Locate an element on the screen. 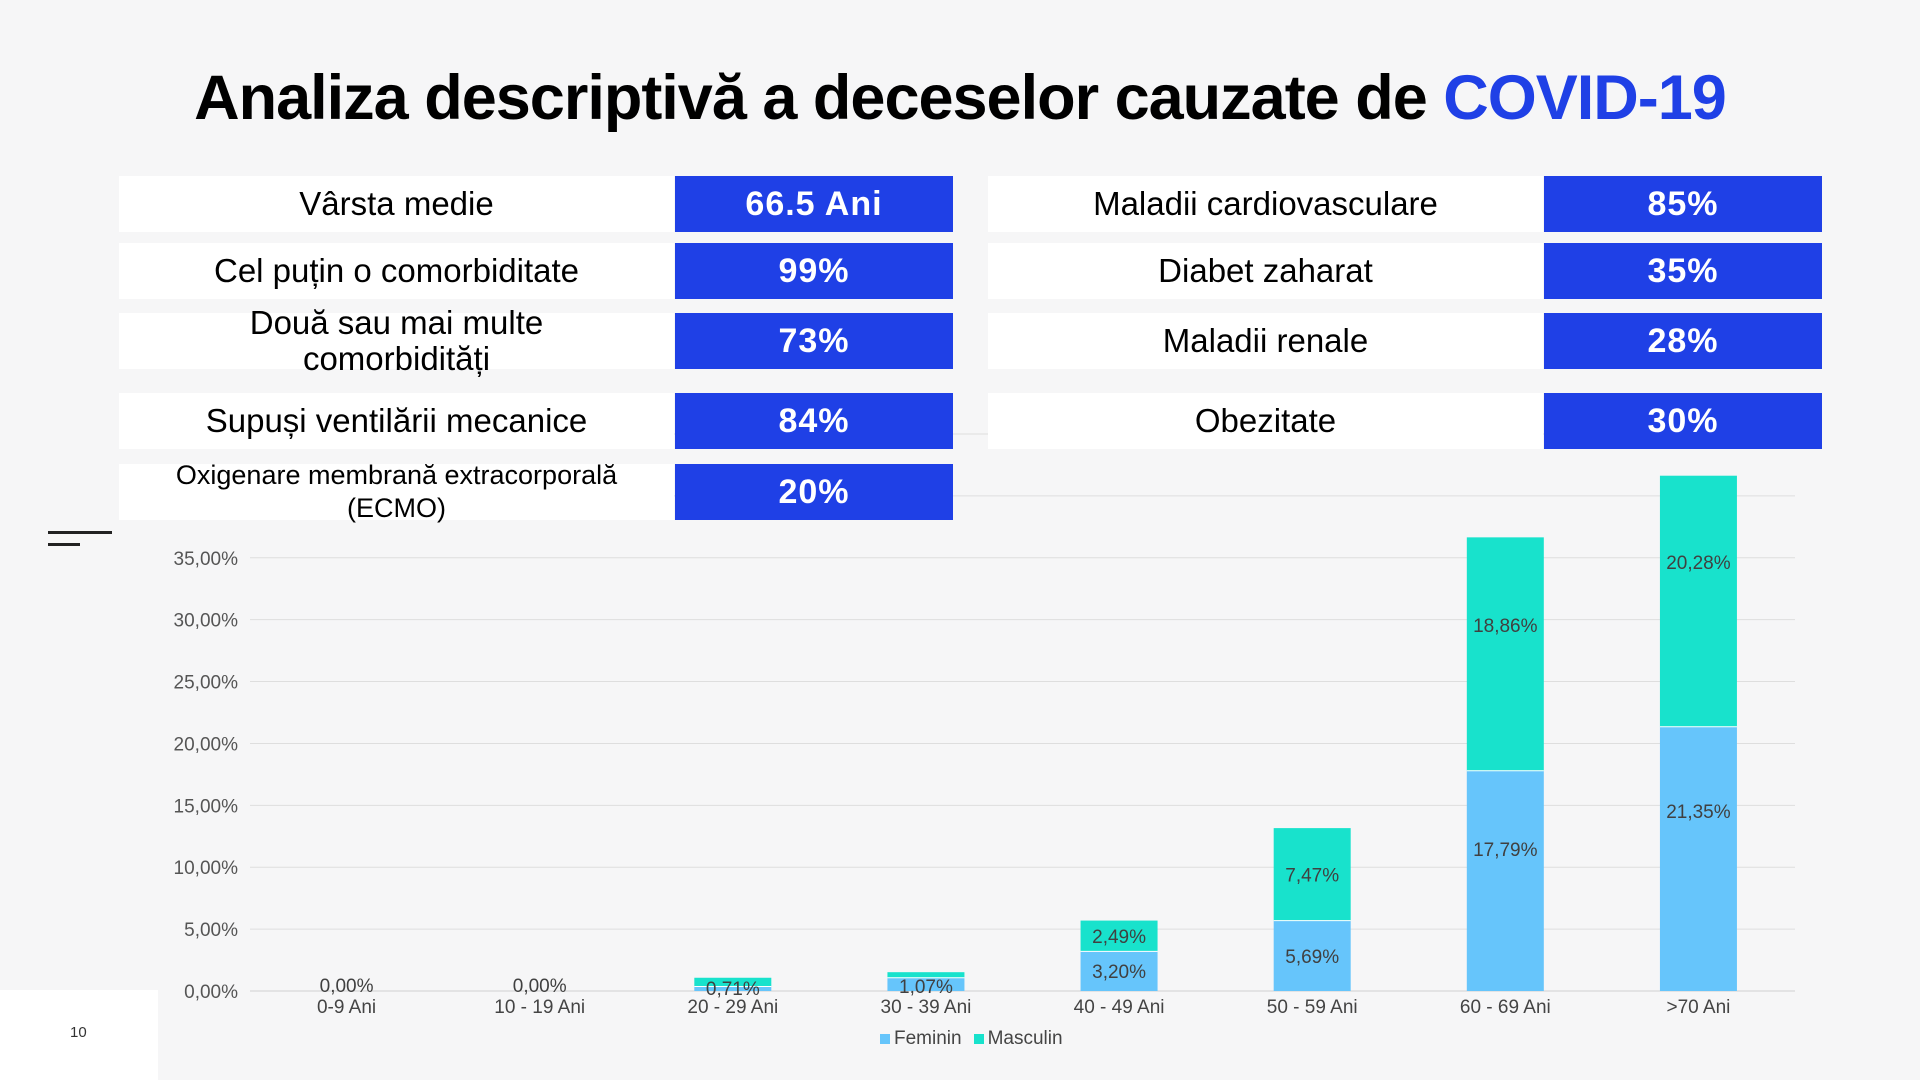  stat-label: Oxigenare membrană extracorporală (ECMO) is located at coordinates (396, 491).